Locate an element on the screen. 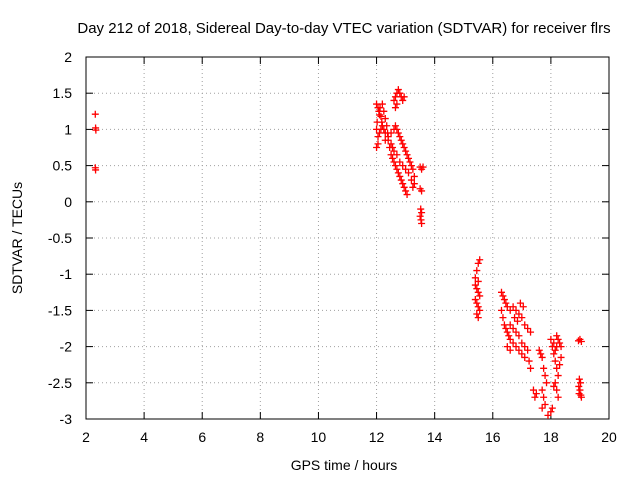 This screenshot has width=640, height=480. y-tick-label: -2.5 is located at coordinates (60, 383).